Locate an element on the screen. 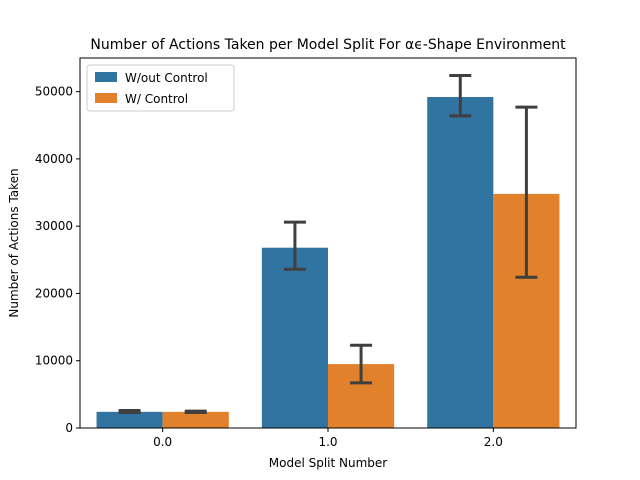 Image resolution: width=640 pixels, height=480 pixels. legend: W/out Control W/ Control is located at coordinates (160, 88).